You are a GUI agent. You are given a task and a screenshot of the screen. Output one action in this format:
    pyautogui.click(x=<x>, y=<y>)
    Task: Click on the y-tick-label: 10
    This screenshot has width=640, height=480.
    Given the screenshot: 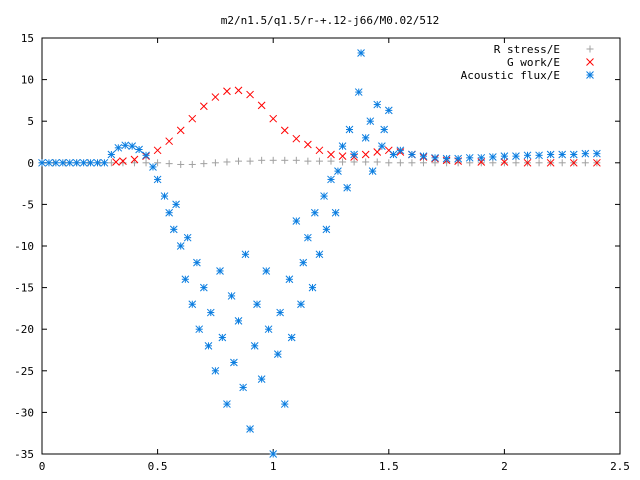 What is the action you would take?
    pyautogui.click(x=27, y=80)
    